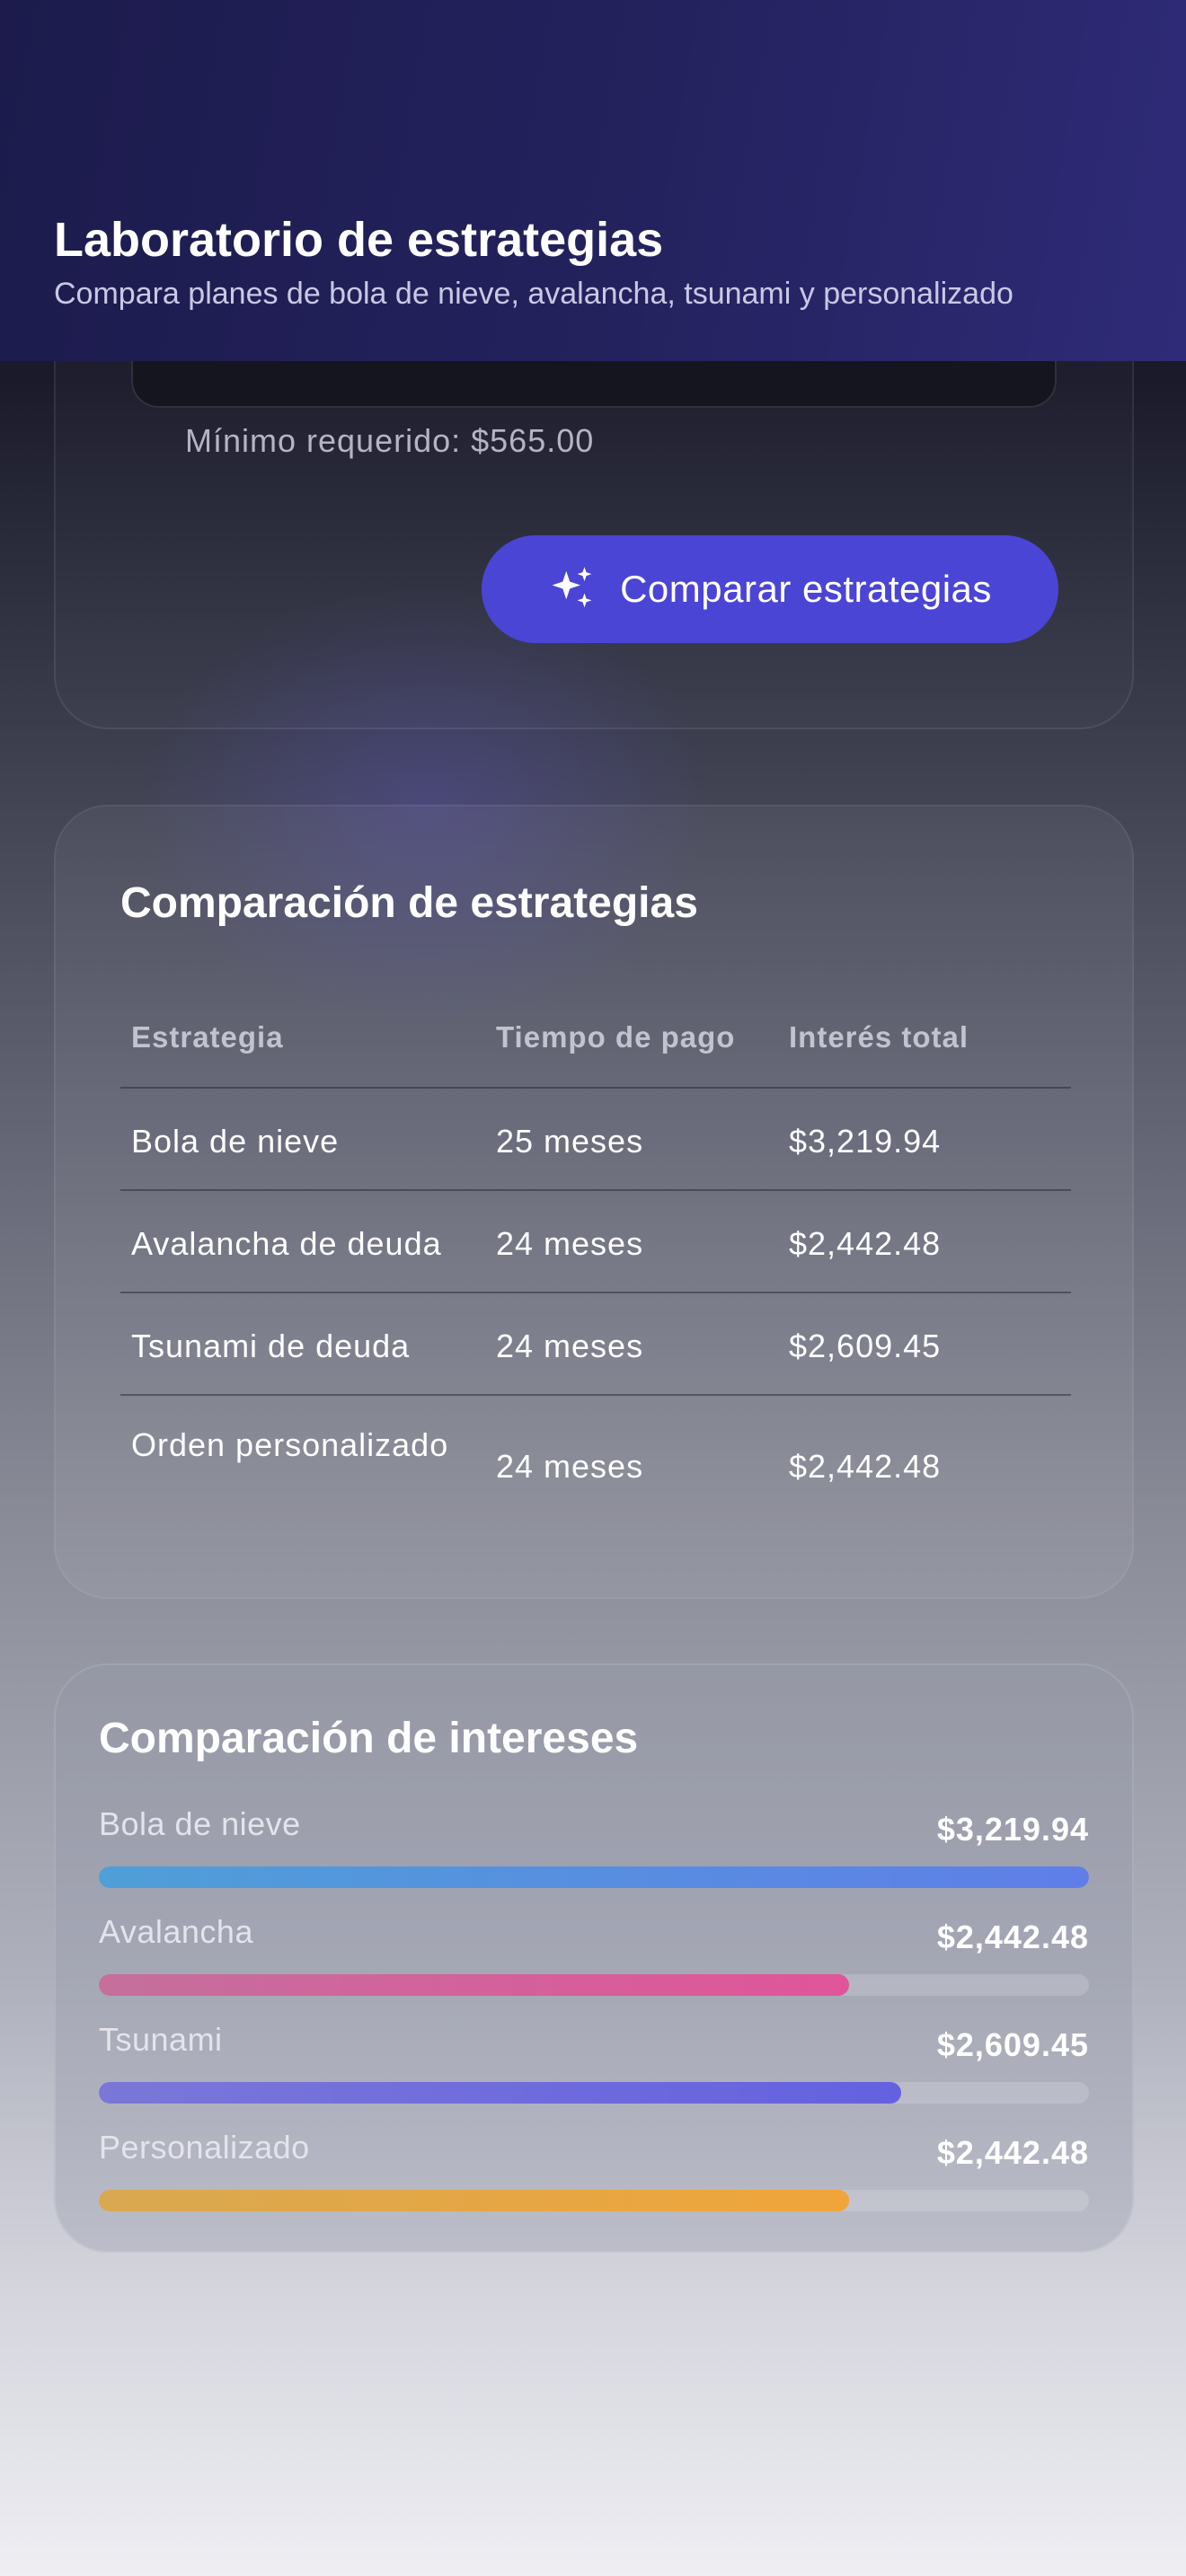 This screenshot has height=2576, width=1186. What do you see at coordinates (161, 2039) in the screenshot?
I see `bar-label-tsunami: Tsunami` at bounding box center [161, 2039].